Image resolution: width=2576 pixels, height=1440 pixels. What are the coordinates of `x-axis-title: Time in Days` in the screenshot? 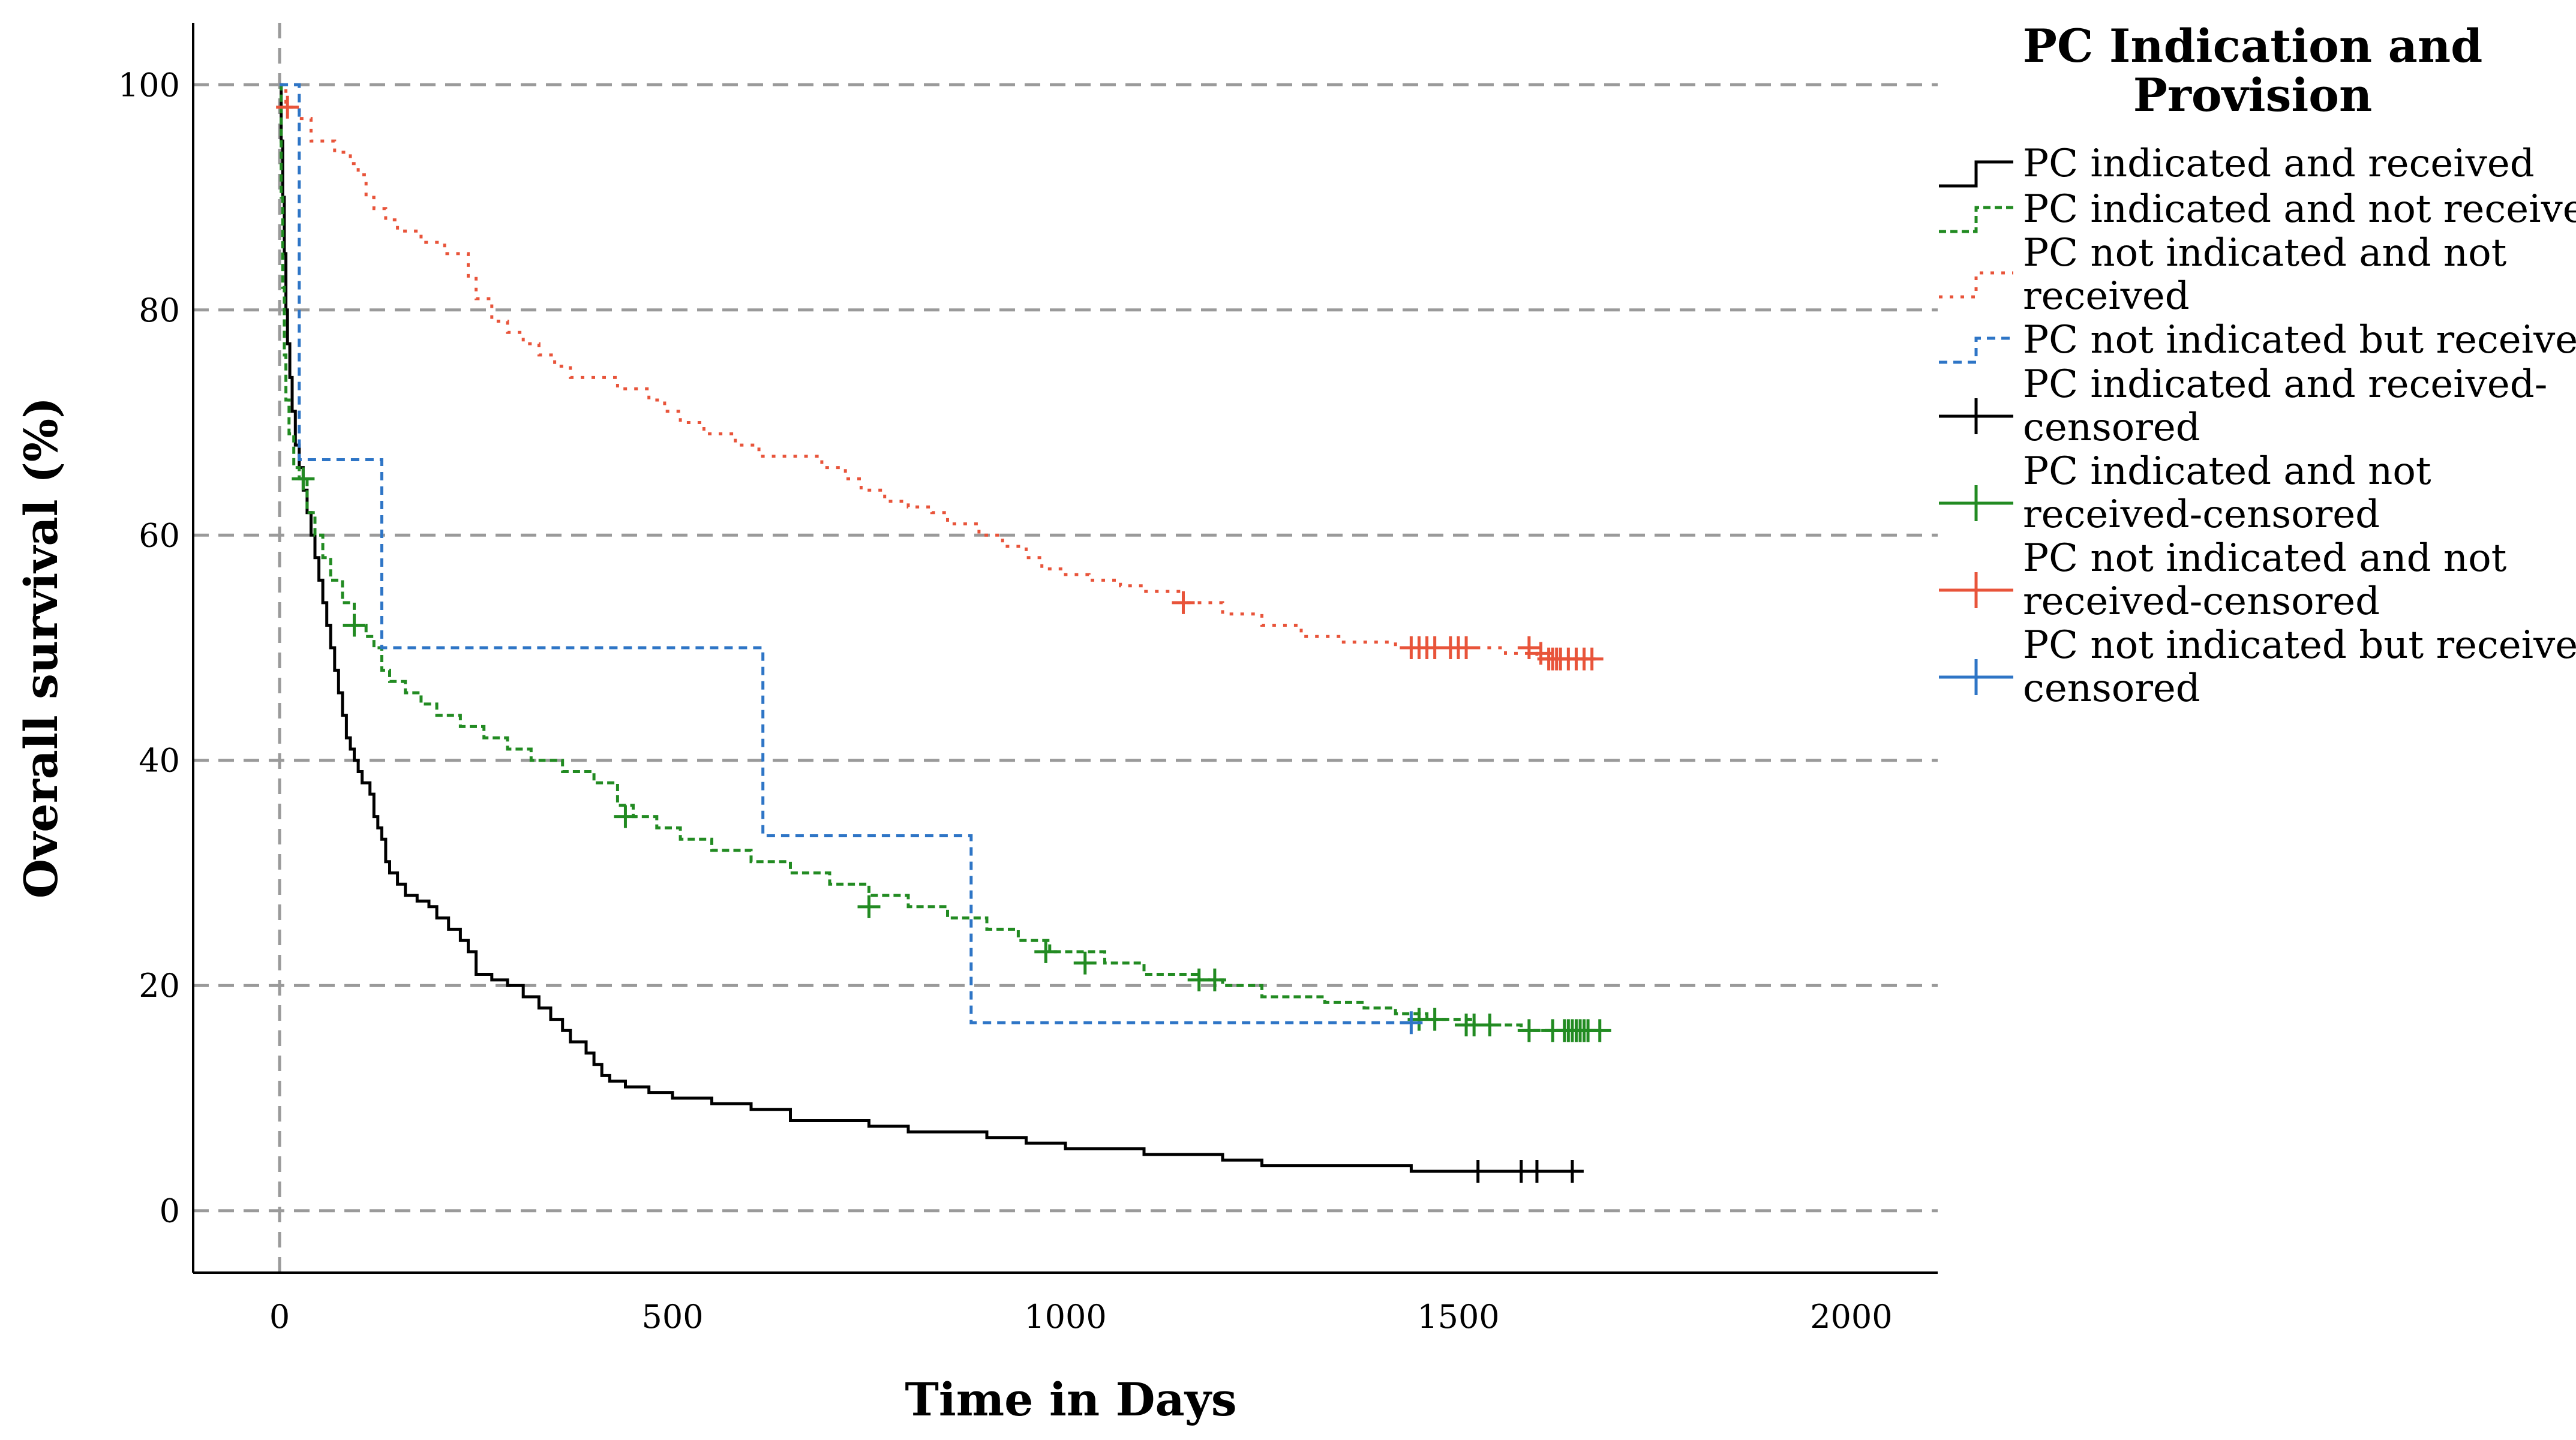 It's located at (1070, 1399).